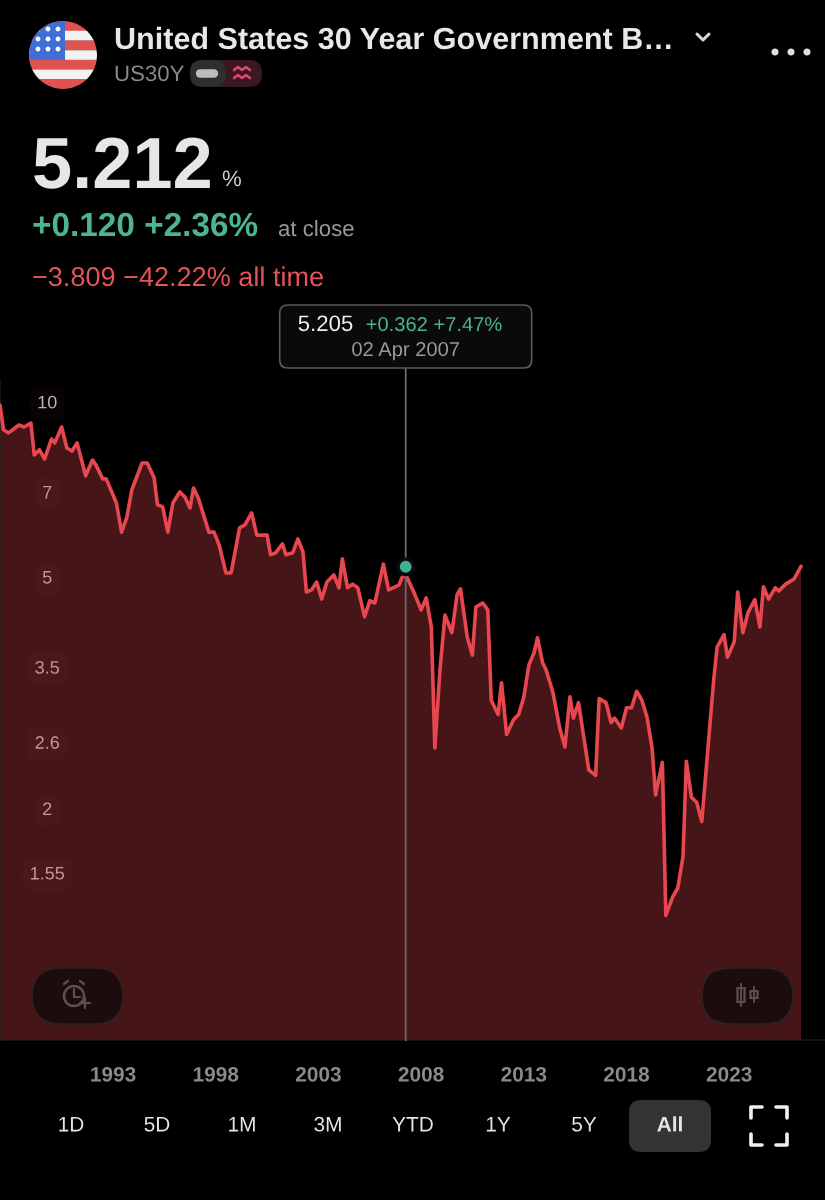  What do you see at coordinates (318, 1074) in the screenshot?
I see `x-tick-label: 2003` at bounding box center [318, 1074].